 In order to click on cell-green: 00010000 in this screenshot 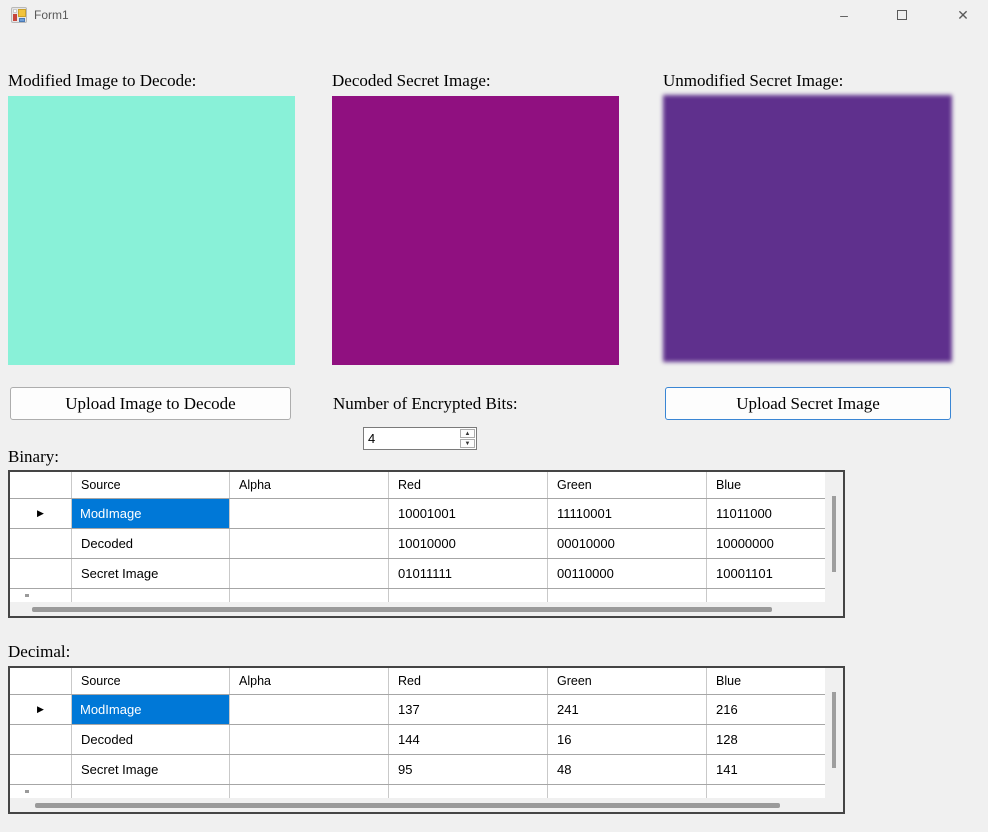, I will do `click(627, 543)`.